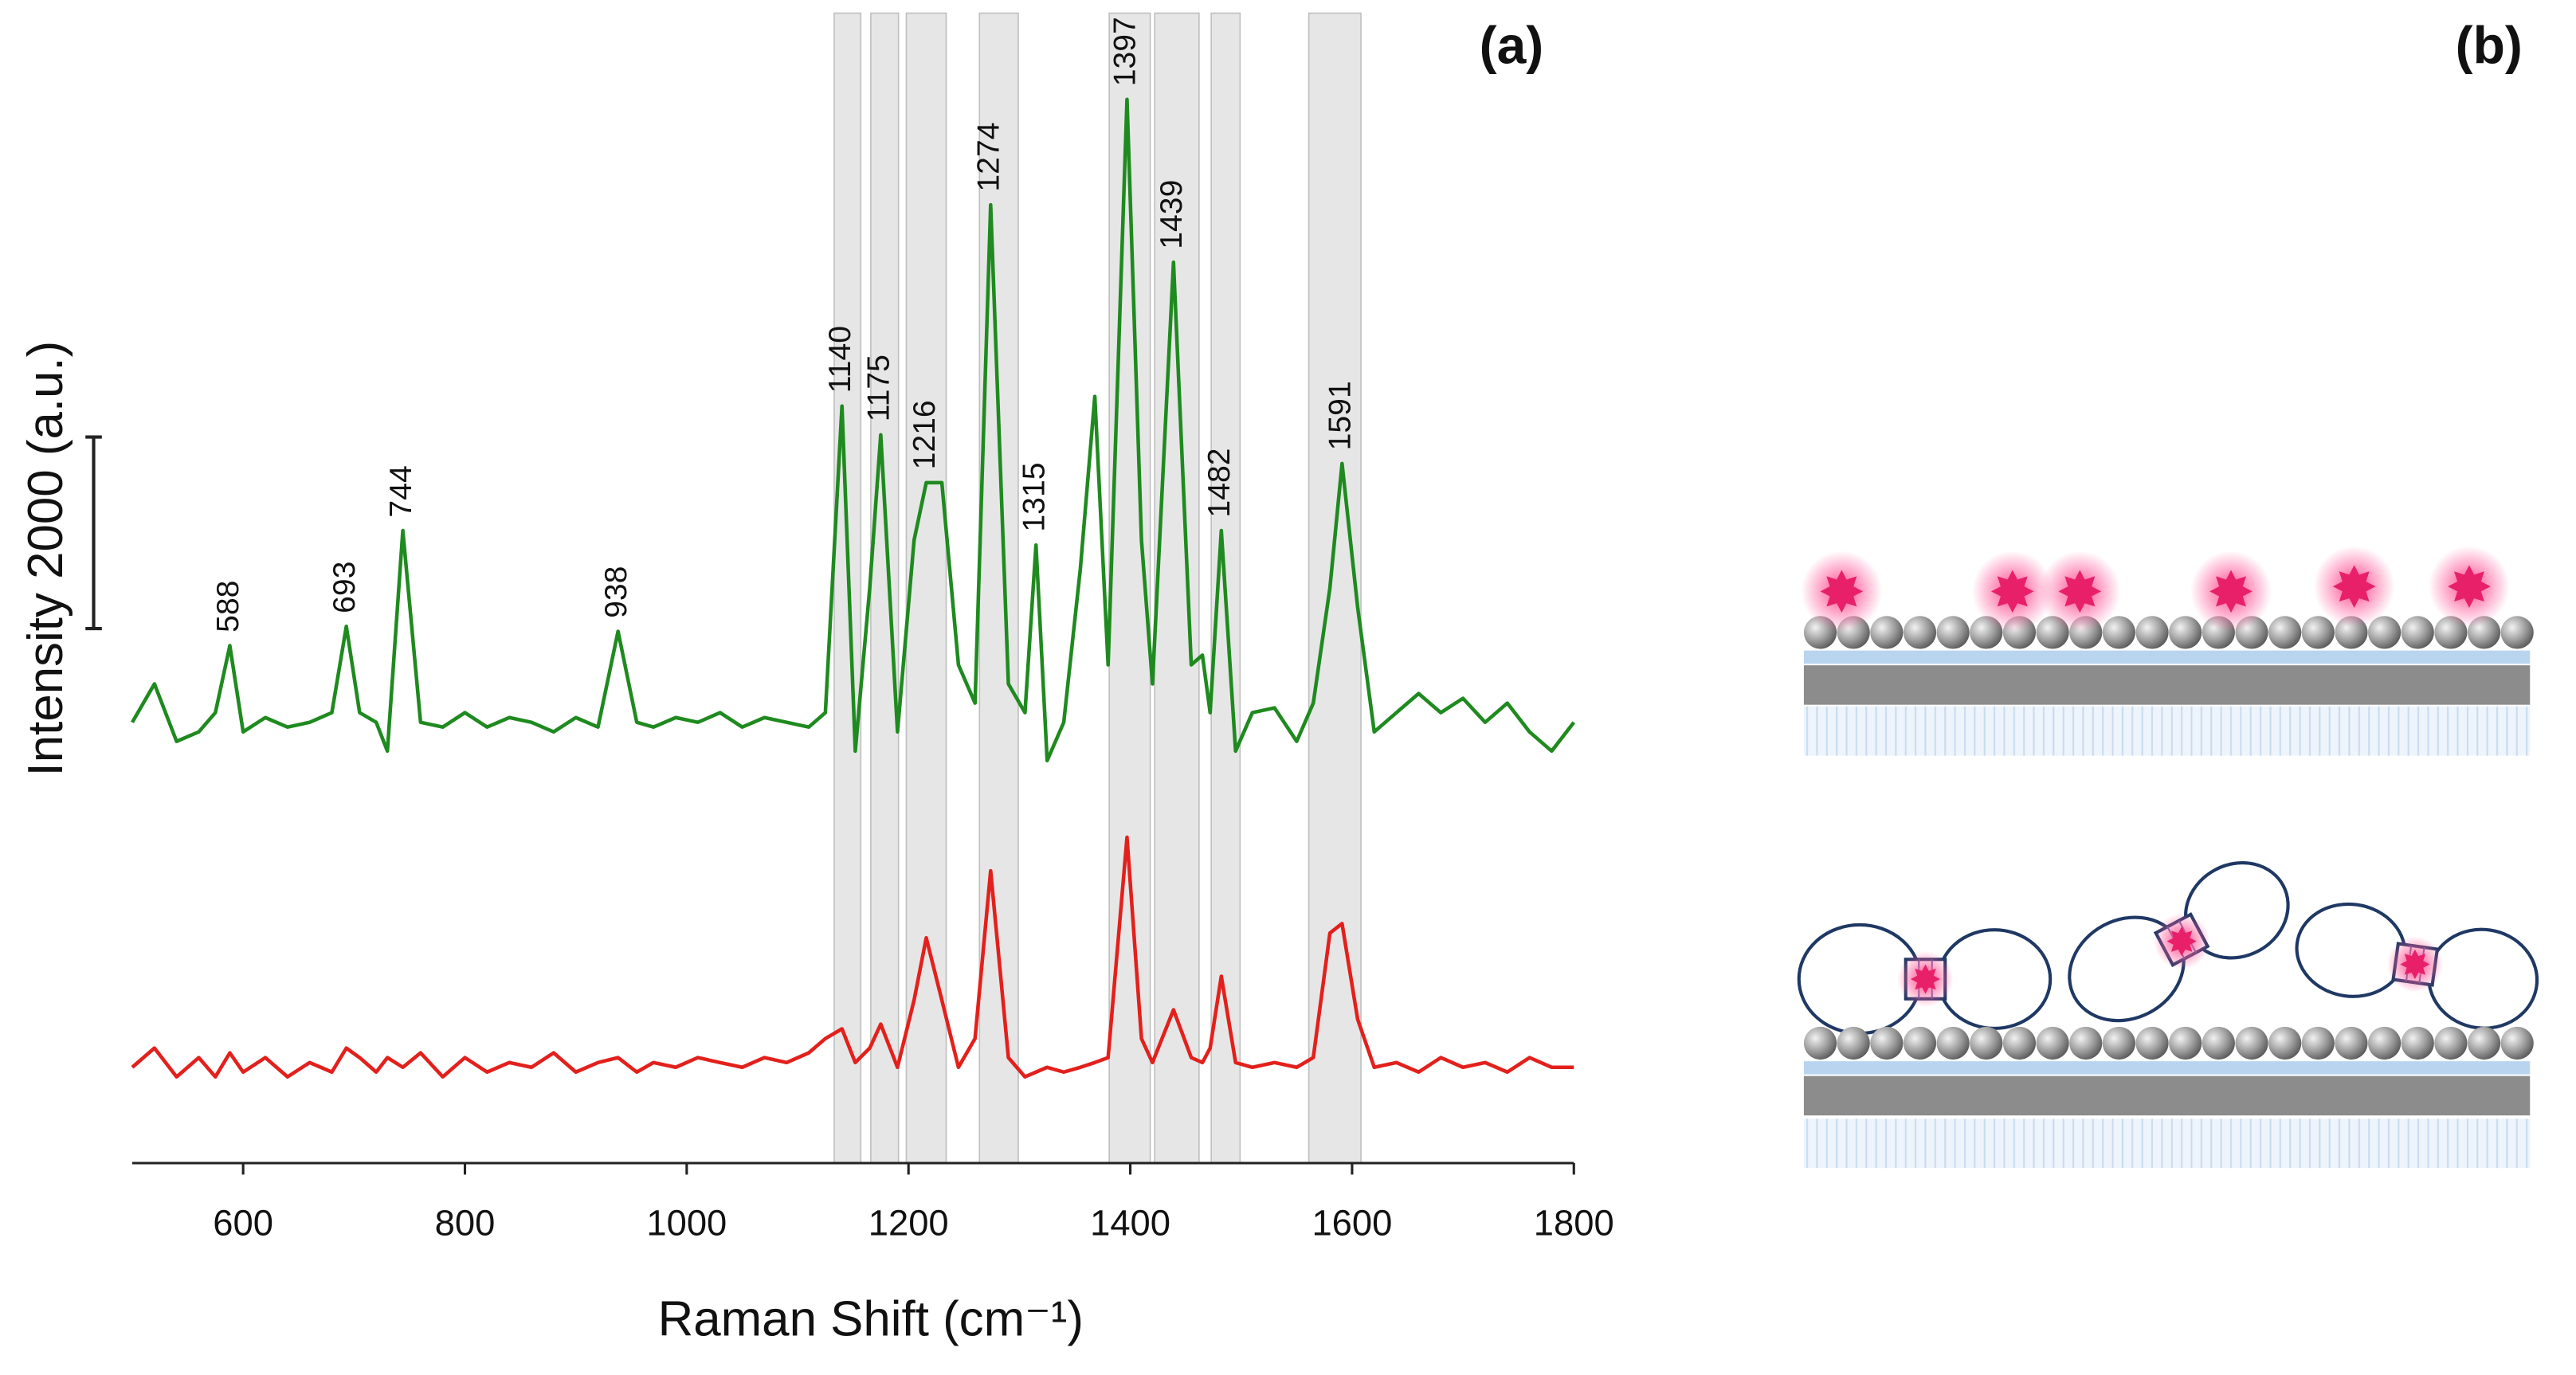  Describe the element at coordinates (840, 359) in the screenshot. I see `peak-label: 1140` at that location.